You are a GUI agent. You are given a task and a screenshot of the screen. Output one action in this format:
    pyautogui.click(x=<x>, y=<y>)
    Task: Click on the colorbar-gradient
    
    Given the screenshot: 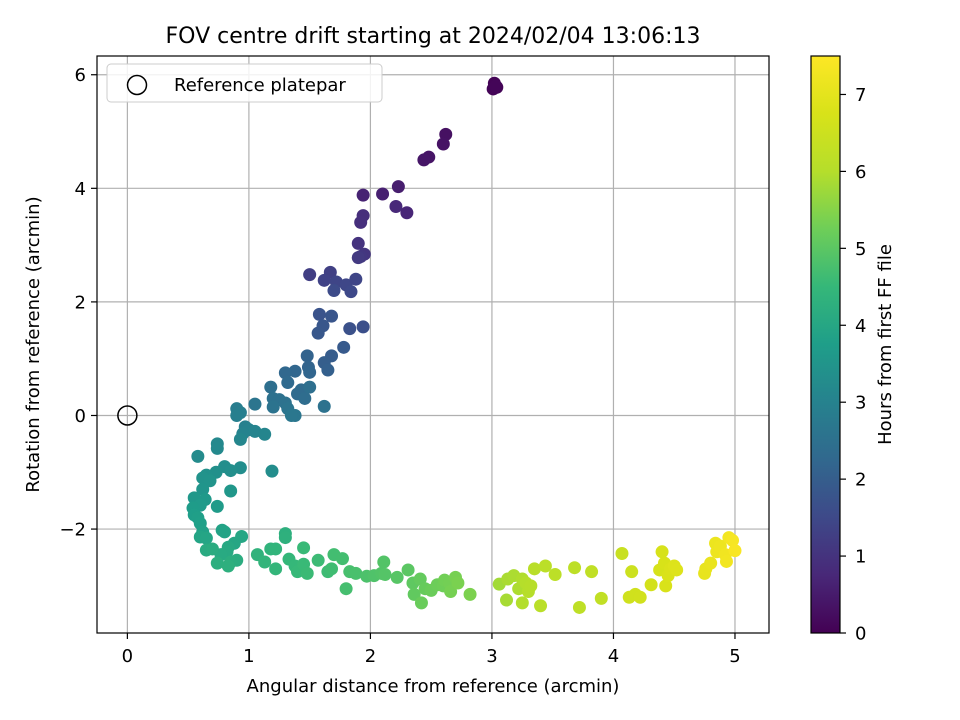 What is the action you would take?
    pyautogui.click(x=825, y=344)
    